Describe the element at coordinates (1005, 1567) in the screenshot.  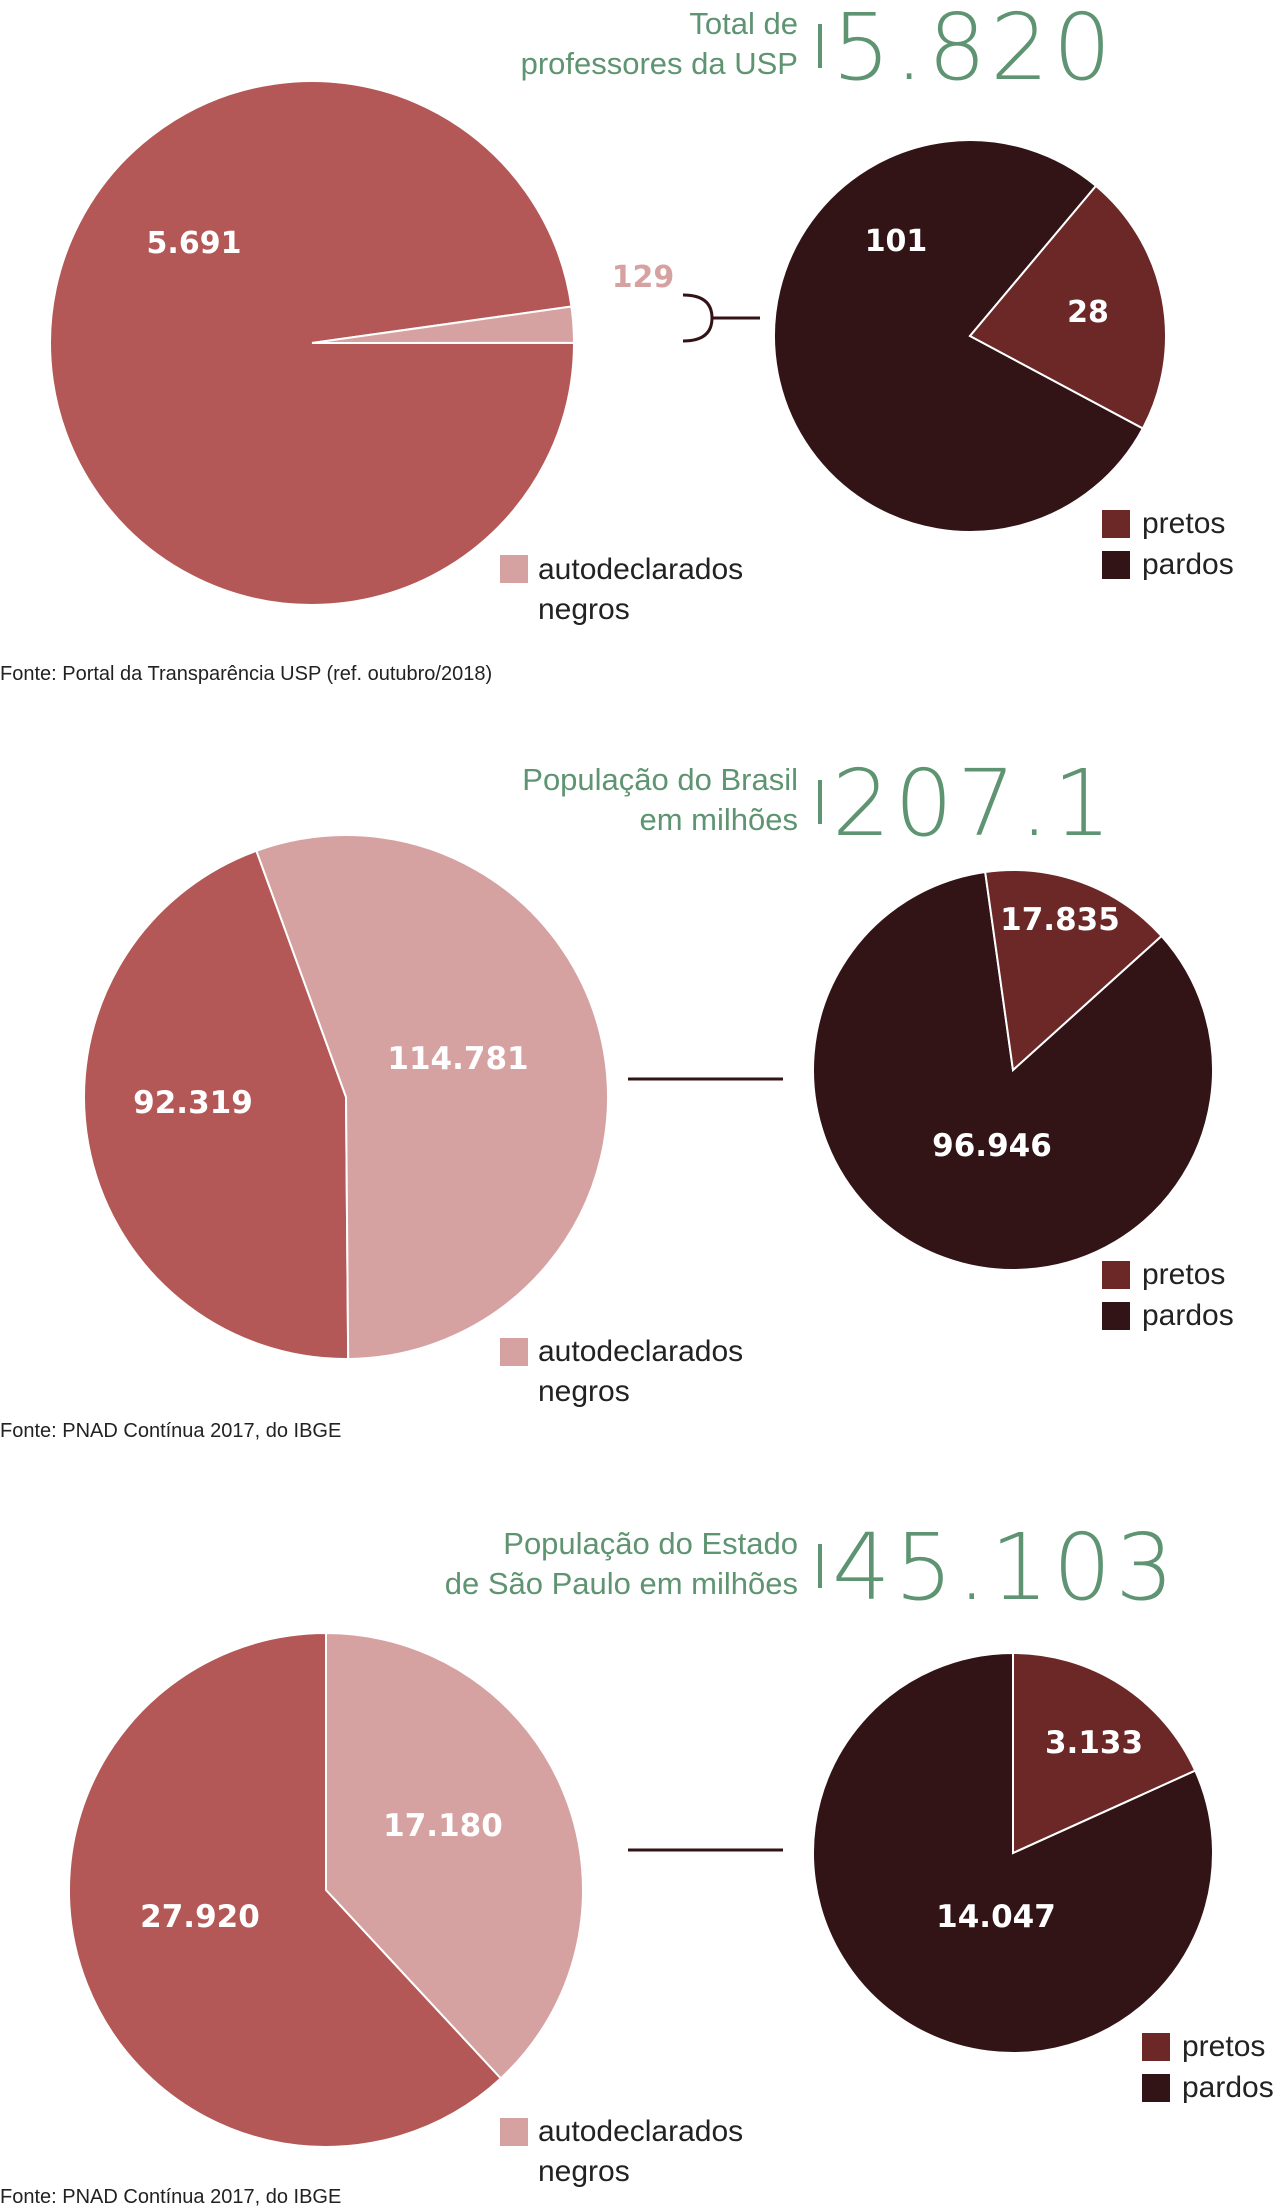
I see `header-total-sp: 45.103` at that location.